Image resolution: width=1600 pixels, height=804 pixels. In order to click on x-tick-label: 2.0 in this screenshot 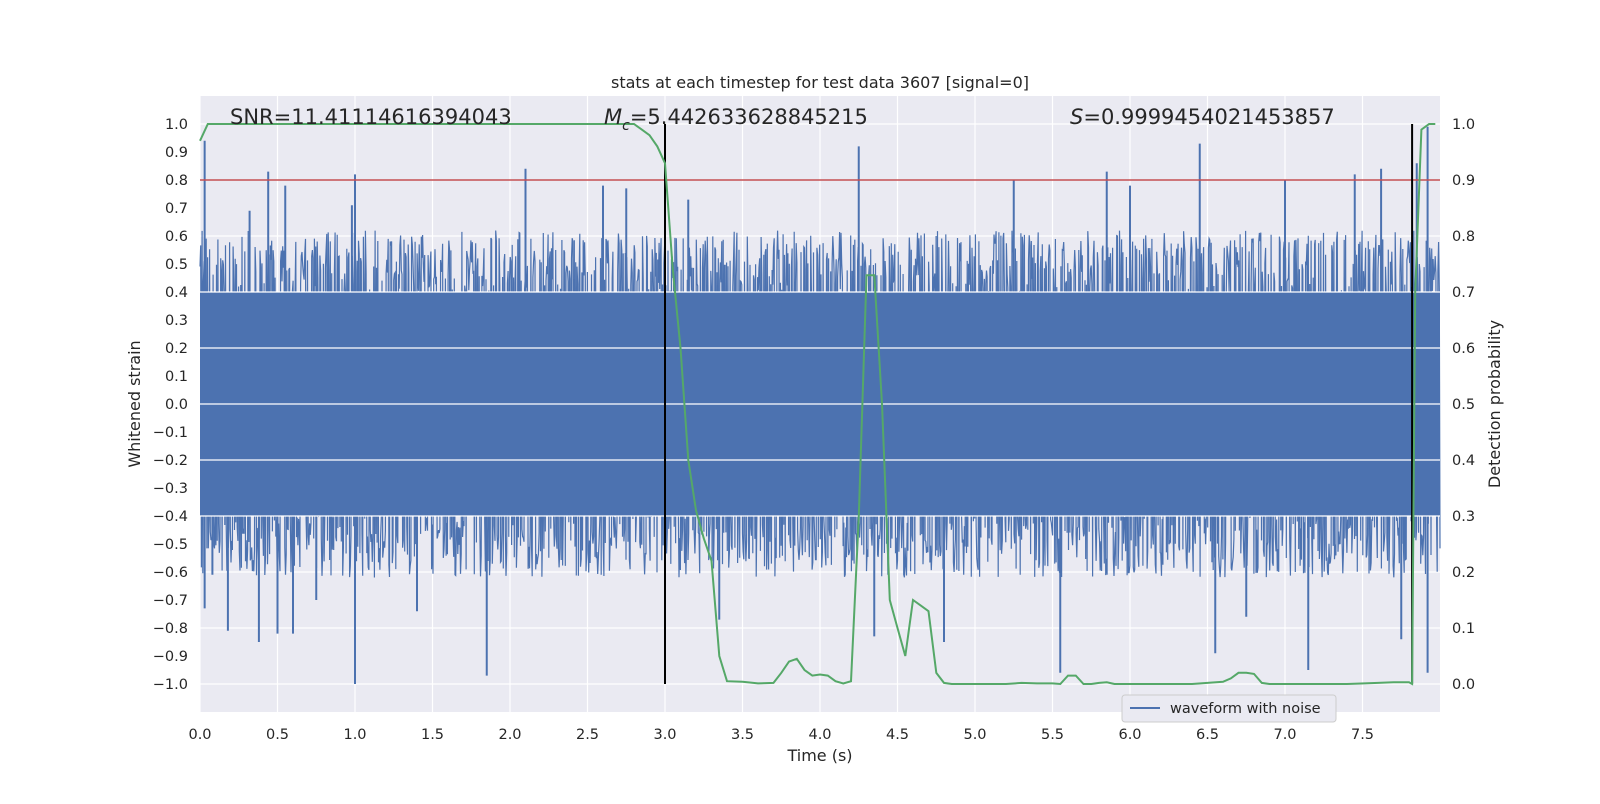, I will do `click(509, 735)`.